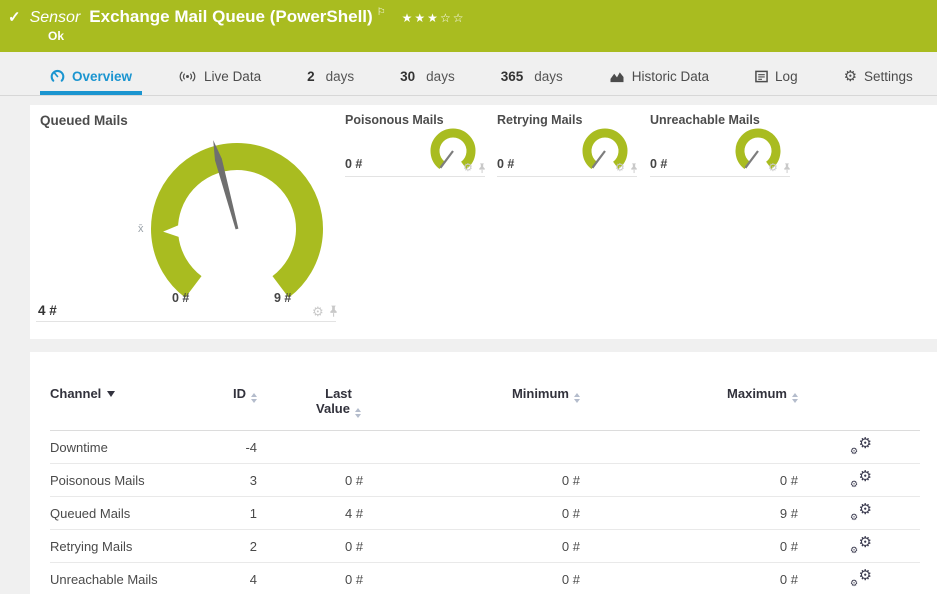 The height and width of the screenshot is (594, 937). I want to click on tab-365-days: 365 days, so click(532, 78).